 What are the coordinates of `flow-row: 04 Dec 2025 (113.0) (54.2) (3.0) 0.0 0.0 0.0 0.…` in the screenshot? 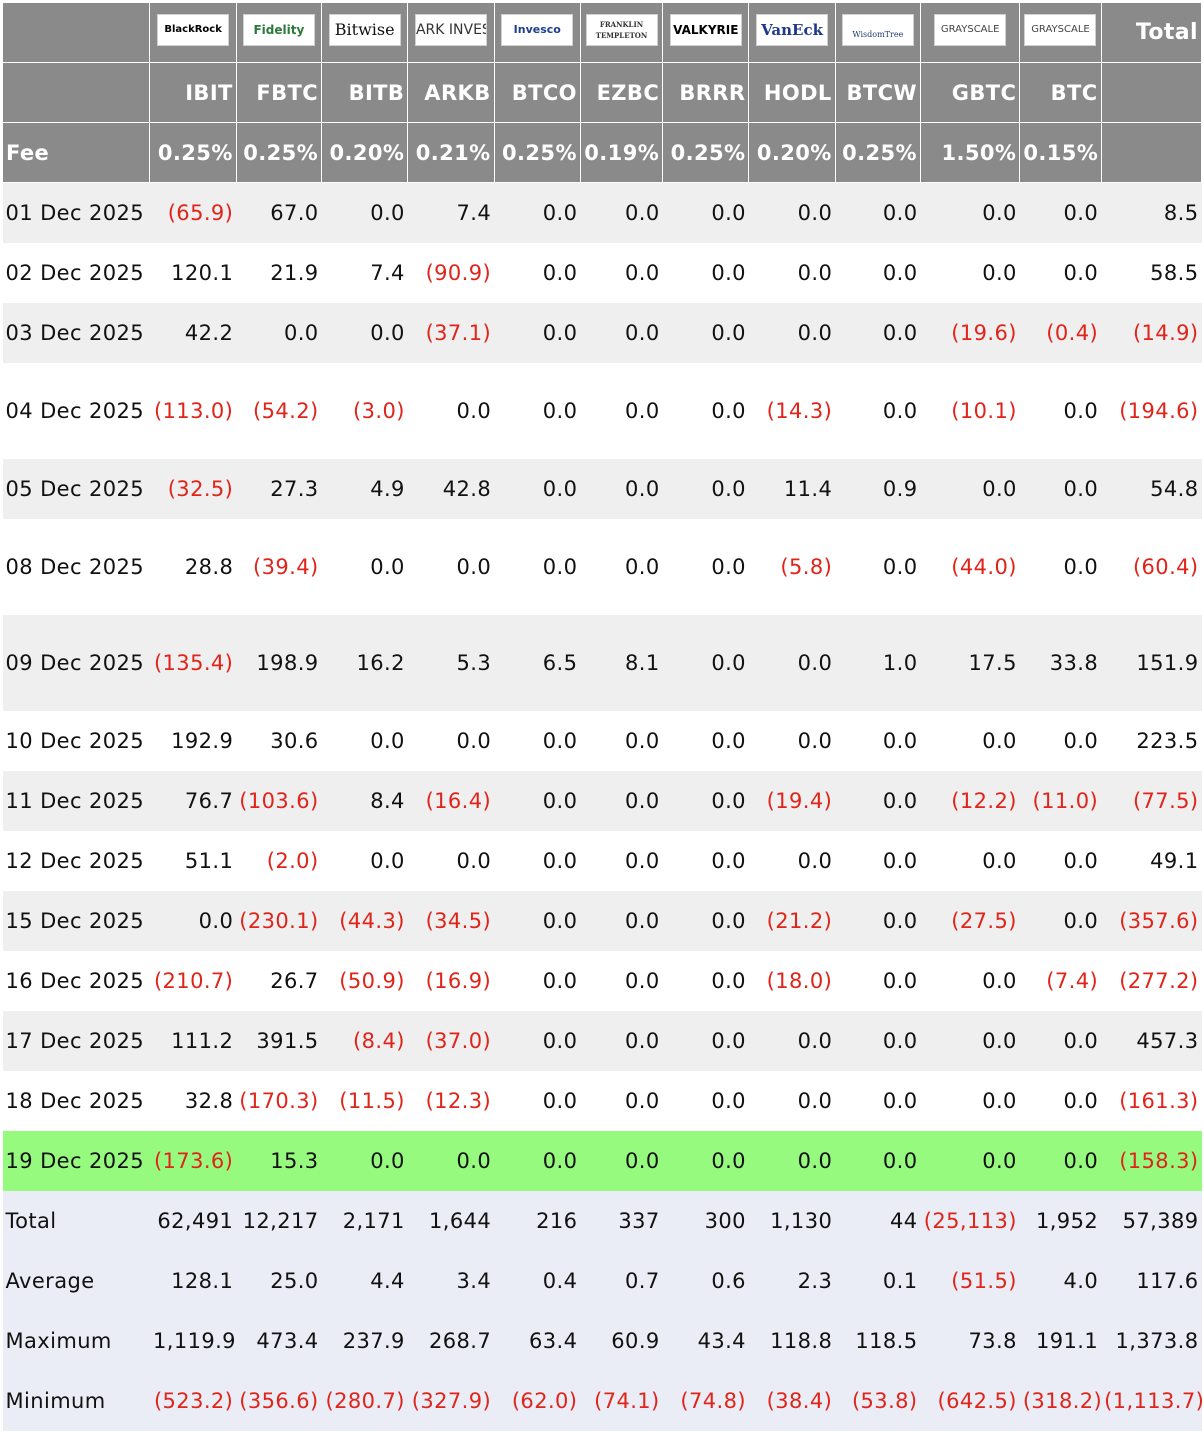 It's located at (602, 410).